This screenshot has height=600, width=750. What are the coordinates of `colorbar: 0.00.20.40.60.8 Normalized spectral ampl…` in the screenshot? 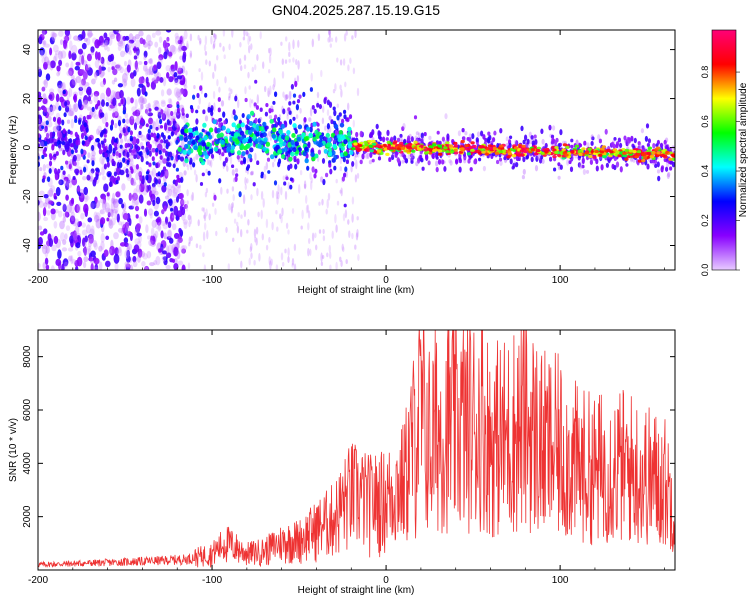 It's located at (724, 152).